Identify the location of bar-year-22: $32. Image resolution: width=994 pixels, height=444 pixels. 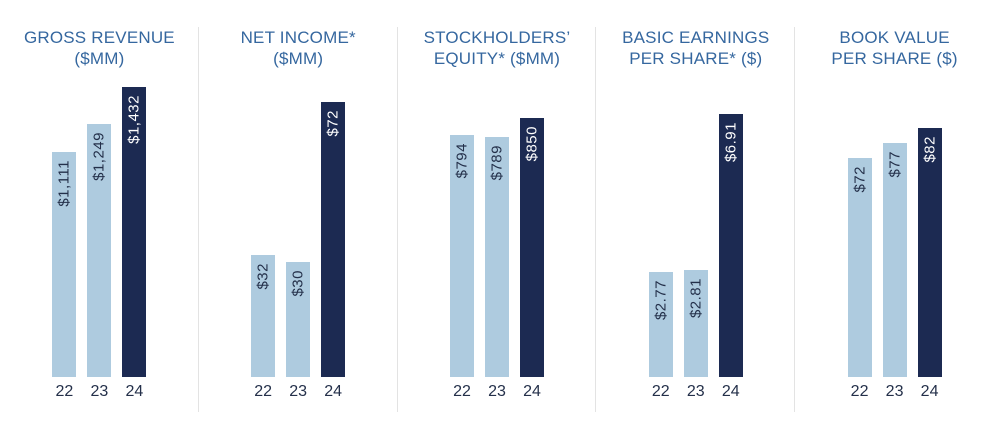
(263, 316).